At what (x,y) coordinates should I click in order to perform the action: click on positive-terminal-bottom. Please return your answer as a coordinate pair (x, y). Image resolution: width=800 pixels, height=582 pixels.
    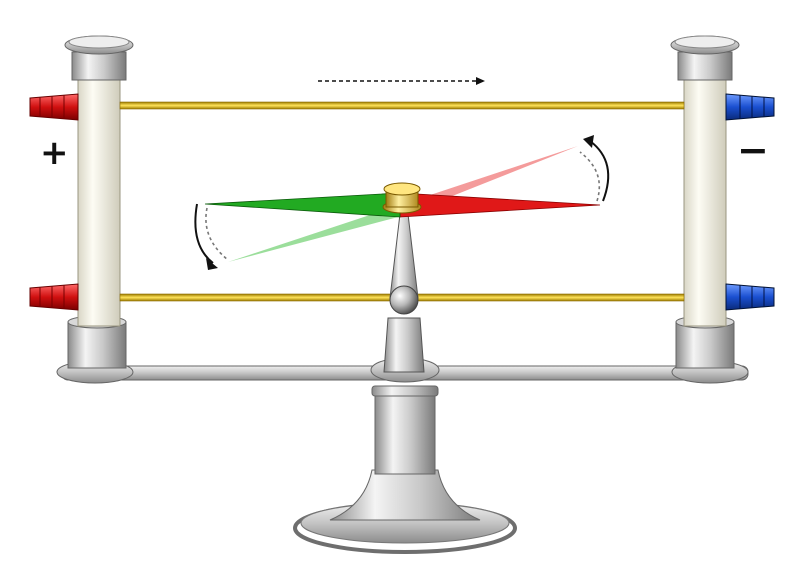
    Looking at the image, I should click on (54, 297).